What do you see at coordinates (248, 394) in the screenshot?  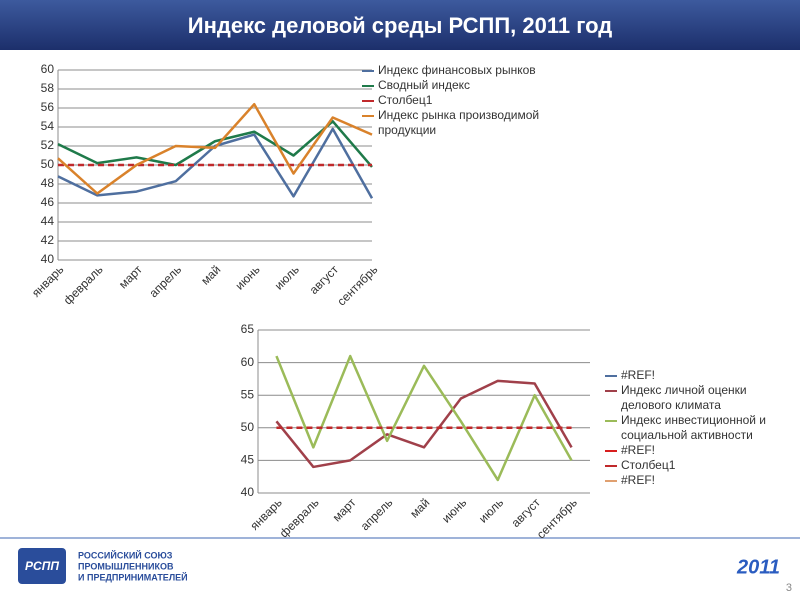 I see `y-tick-label: 55` at bounding box center [248, 394].